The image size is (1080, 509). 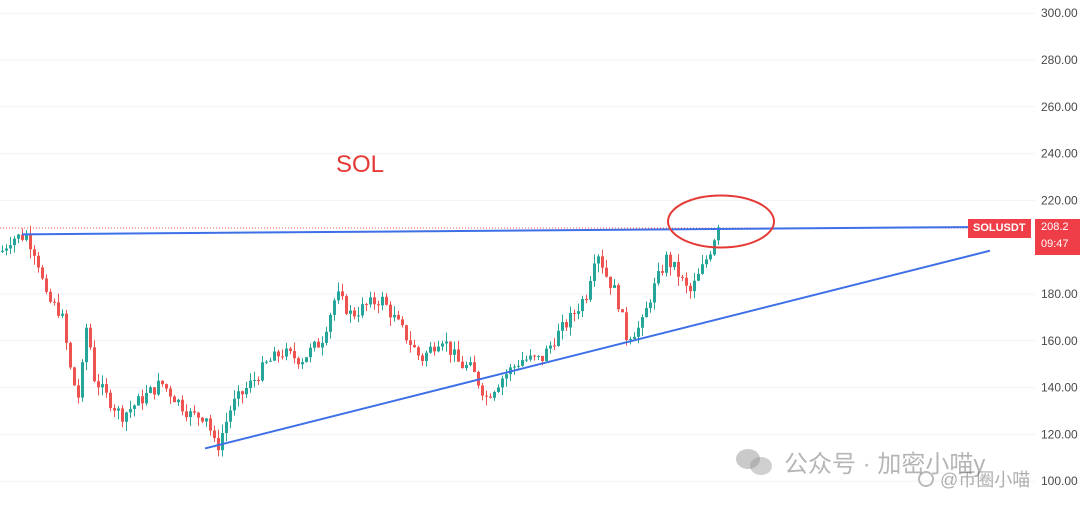 I want to click on y-tick-label: 120.00, so click(x=1059, y=434).